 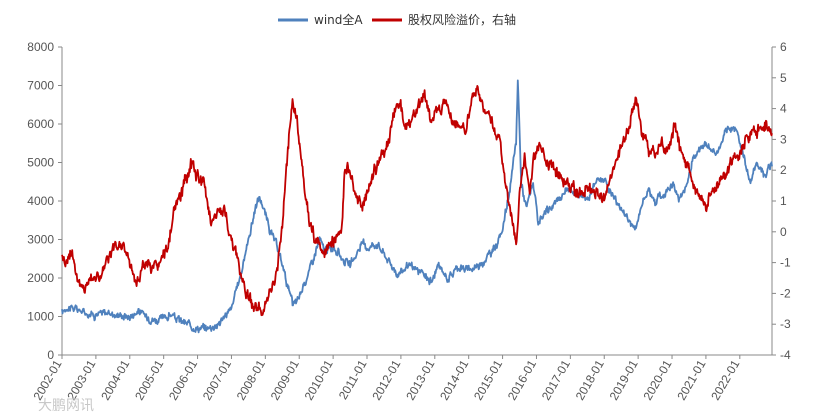 What do you see at coordinates (783, 139) in the screenshot?
I see `y-right-tick-label: 3` at bounding box center [783, 139].